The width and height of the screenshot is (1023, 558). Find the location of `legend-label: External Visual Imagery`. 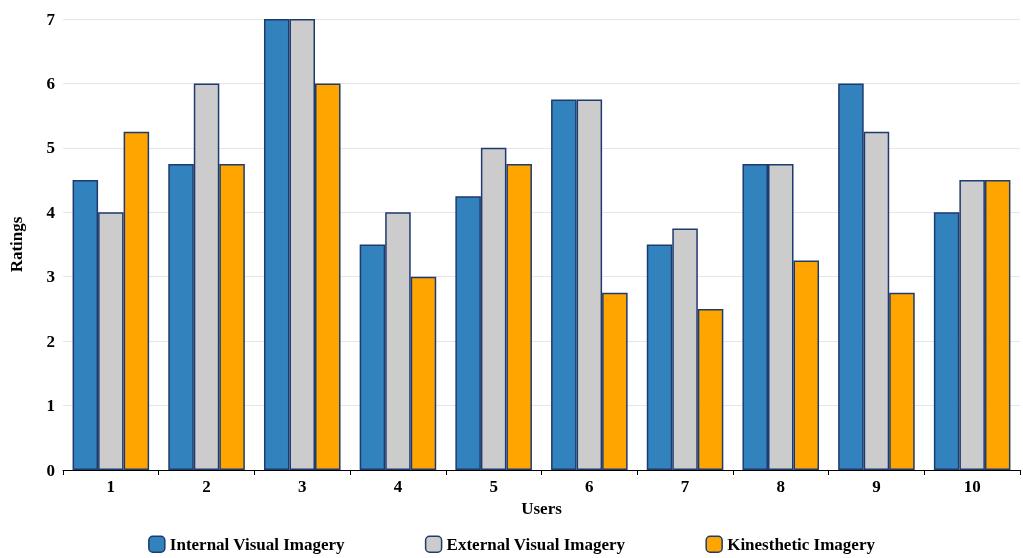

legend-label: External Visual Imagery is located at coordinates (536, 544).